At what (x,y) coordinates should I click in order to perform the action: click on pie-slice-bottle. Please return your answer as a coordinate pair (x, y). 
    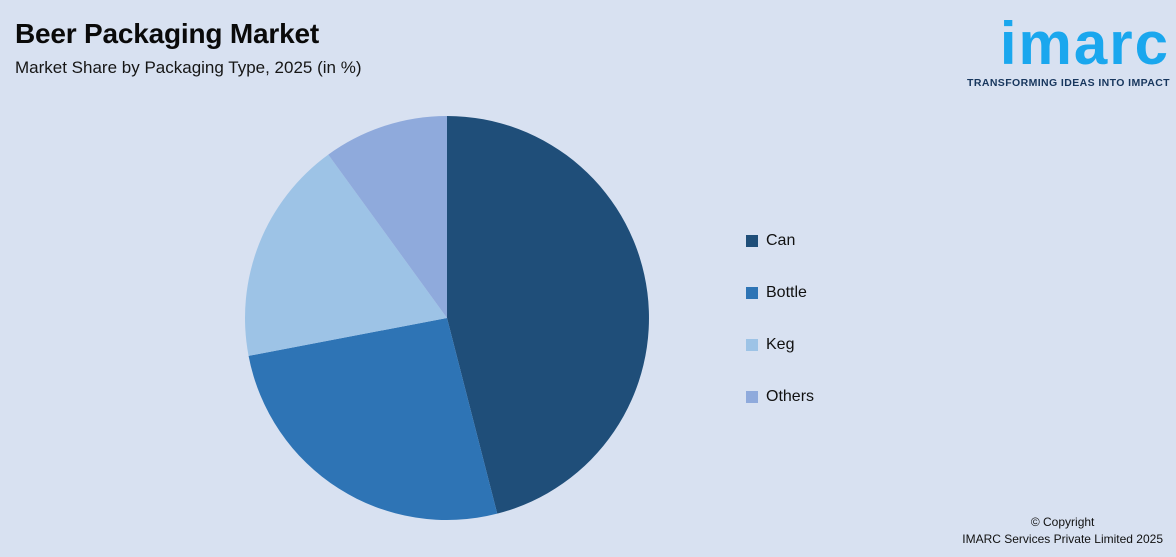
    Looking at the image, I should click on (373, 419).